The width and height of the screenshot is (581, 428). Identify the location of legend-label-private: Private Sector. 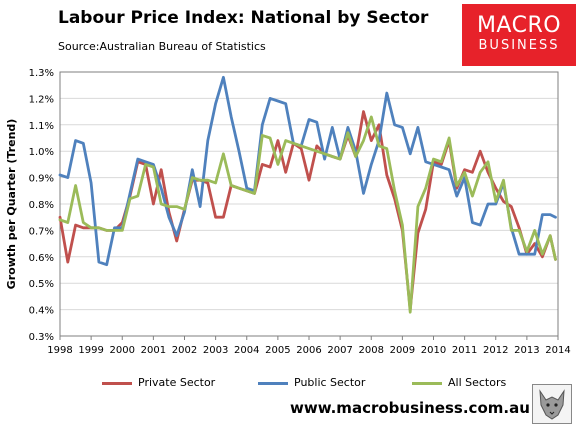
(177, 382).